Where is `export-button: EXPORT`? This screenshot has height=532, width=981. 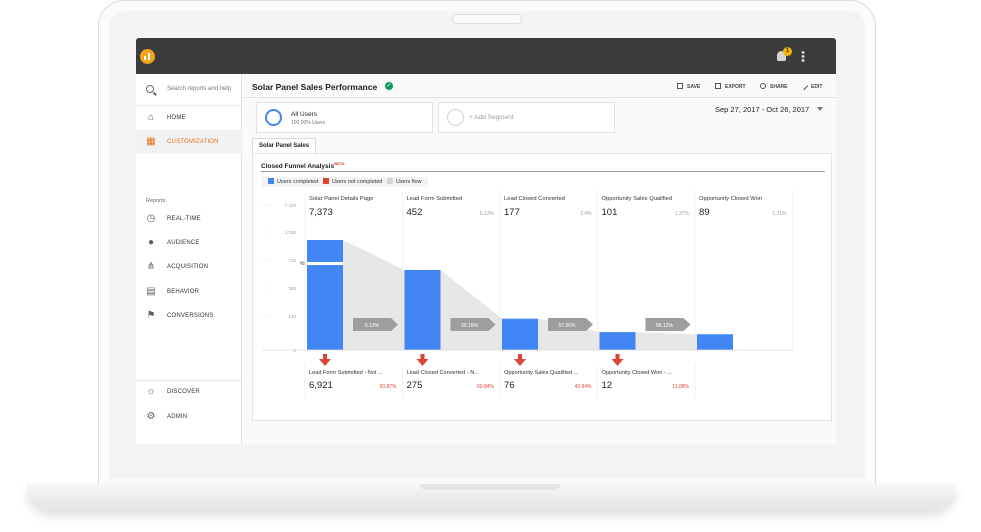
export-button: EXPORT is located at coordinates (730, 86).